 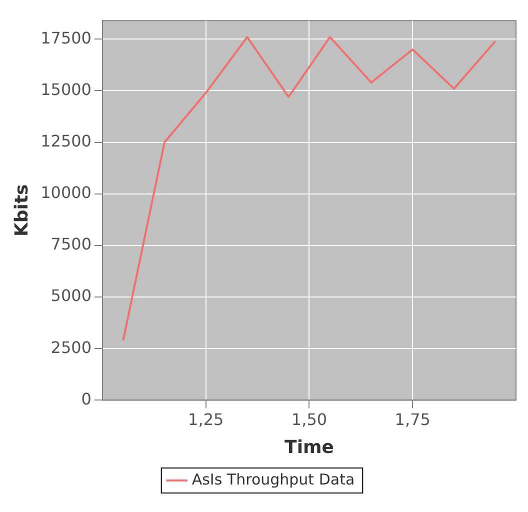 What do you see at coordinates (412, 419) in the screenshot?
I see `x-tick-label: 1,75` at bounding box center [412, 419].